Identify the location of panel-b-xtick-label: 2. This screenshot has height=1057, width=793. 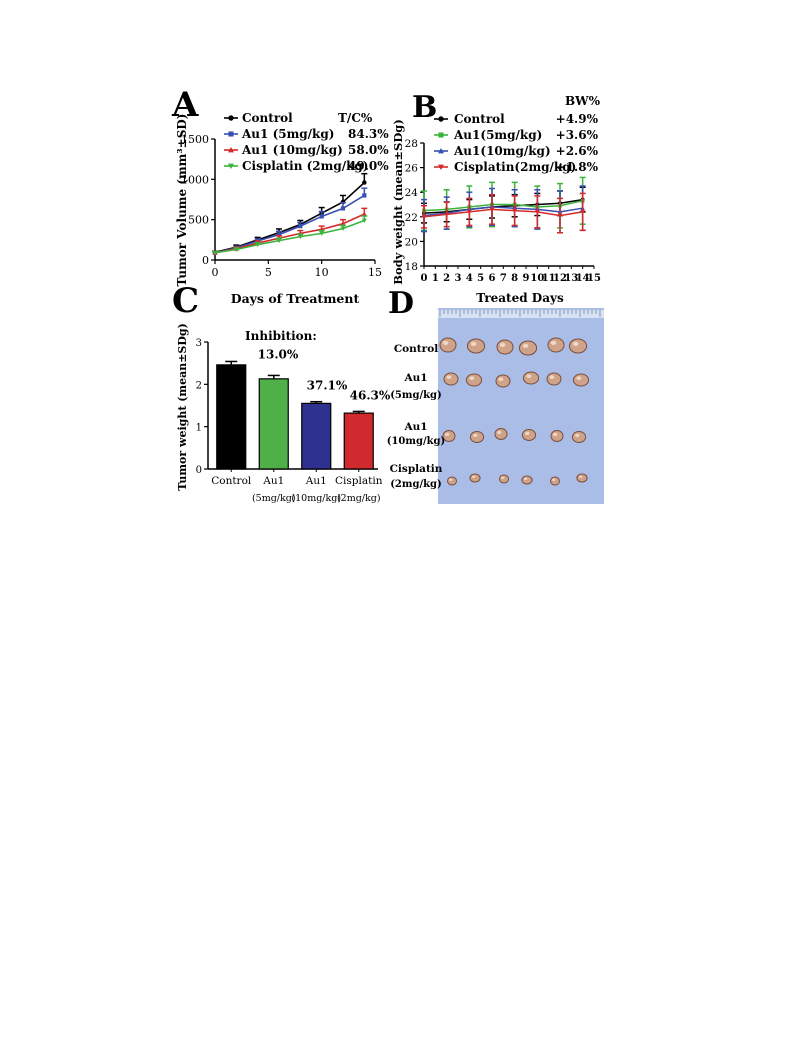
(446, 278).